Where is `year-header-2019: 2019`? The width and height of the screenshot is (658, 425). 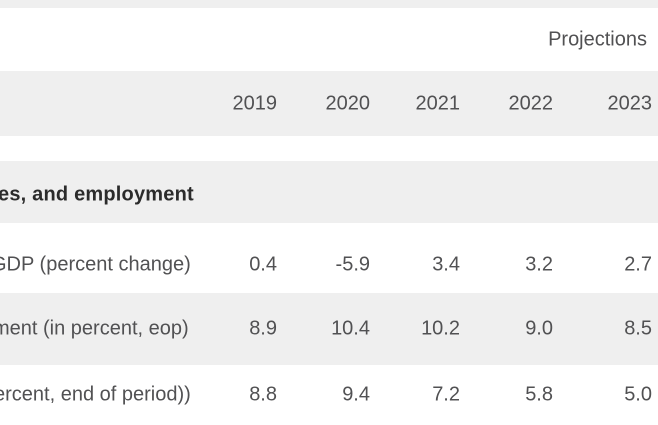 year-header-2019: 2019 is located at coordinates (255, 103).